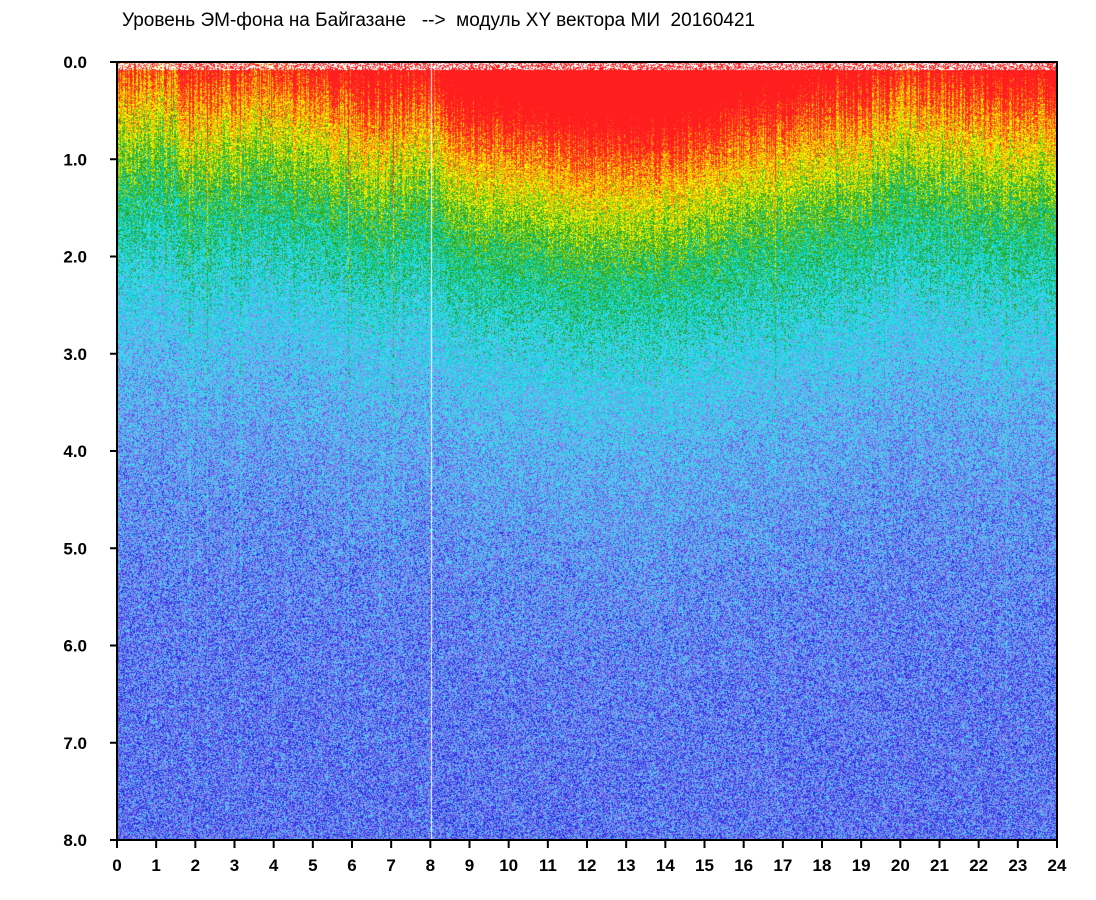 This screenshot has width=1096, height=900. I want to click on y-tick-label: 3.0, so click(75, 354).